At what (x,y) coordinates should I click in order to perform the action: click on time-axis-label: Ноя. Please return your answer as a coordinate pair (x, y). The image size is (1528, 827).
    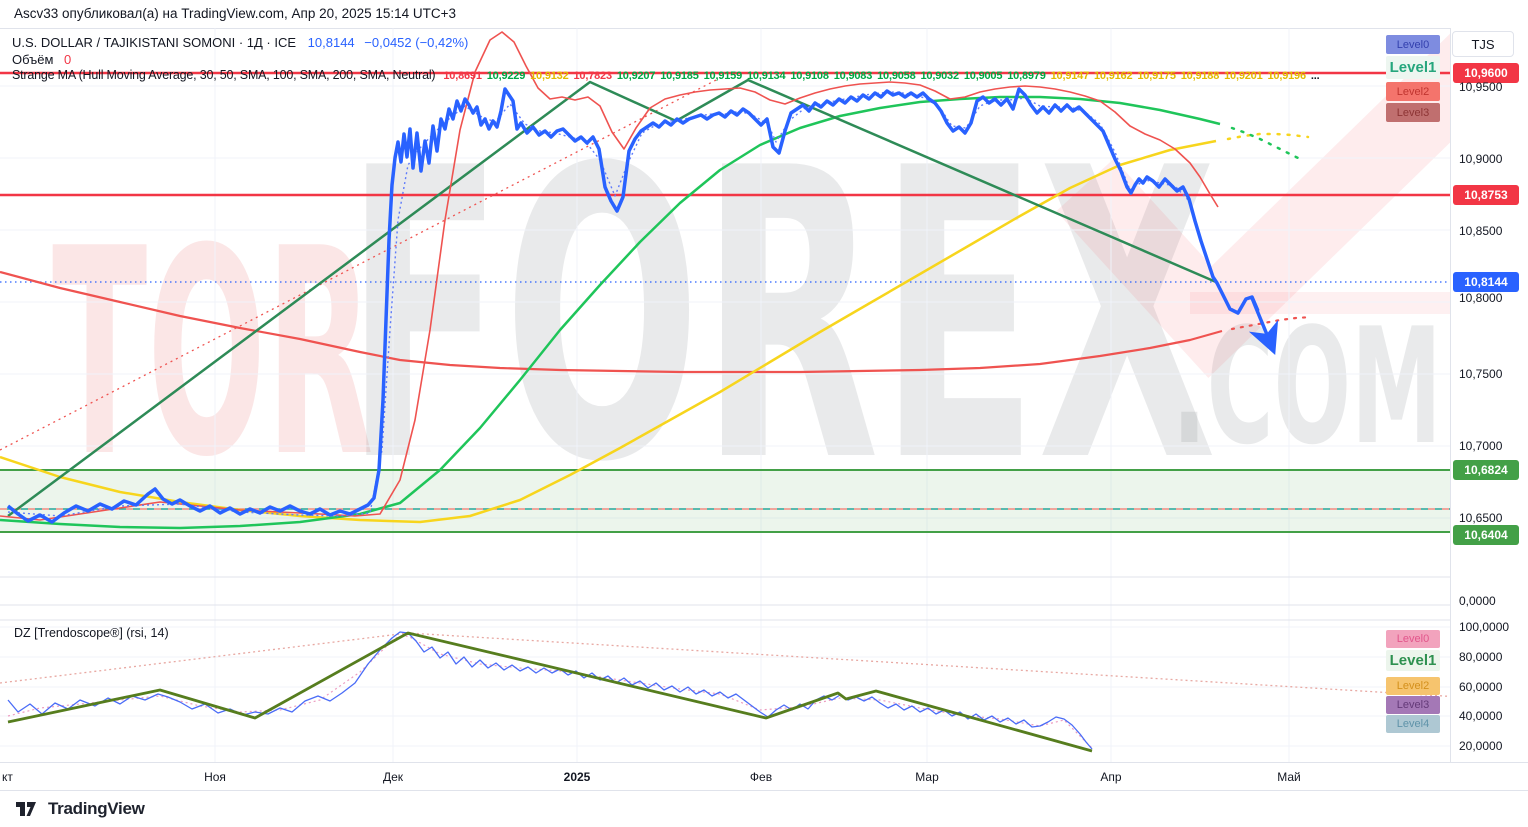
    Looking at the image, I should click on (215, 777).